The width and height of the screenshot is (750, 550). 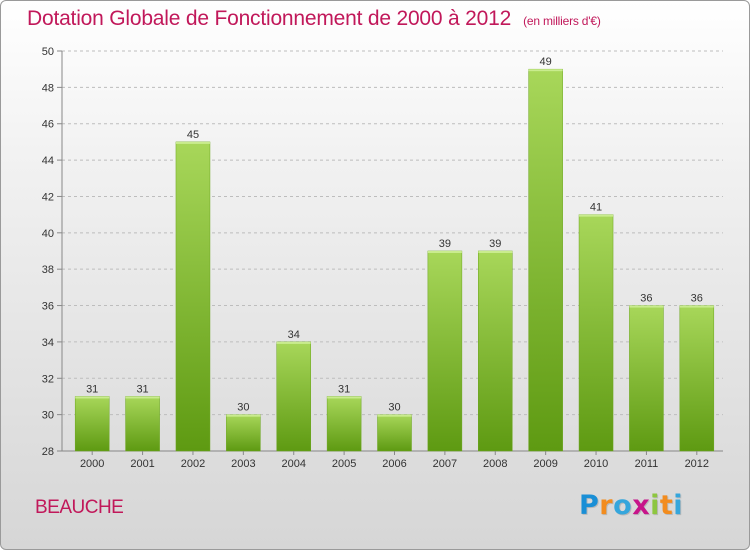 What do you see at coordinates (48, 88) in the screenshot?
I see `y-tick-label: 48` at bounding box center [48, 88].